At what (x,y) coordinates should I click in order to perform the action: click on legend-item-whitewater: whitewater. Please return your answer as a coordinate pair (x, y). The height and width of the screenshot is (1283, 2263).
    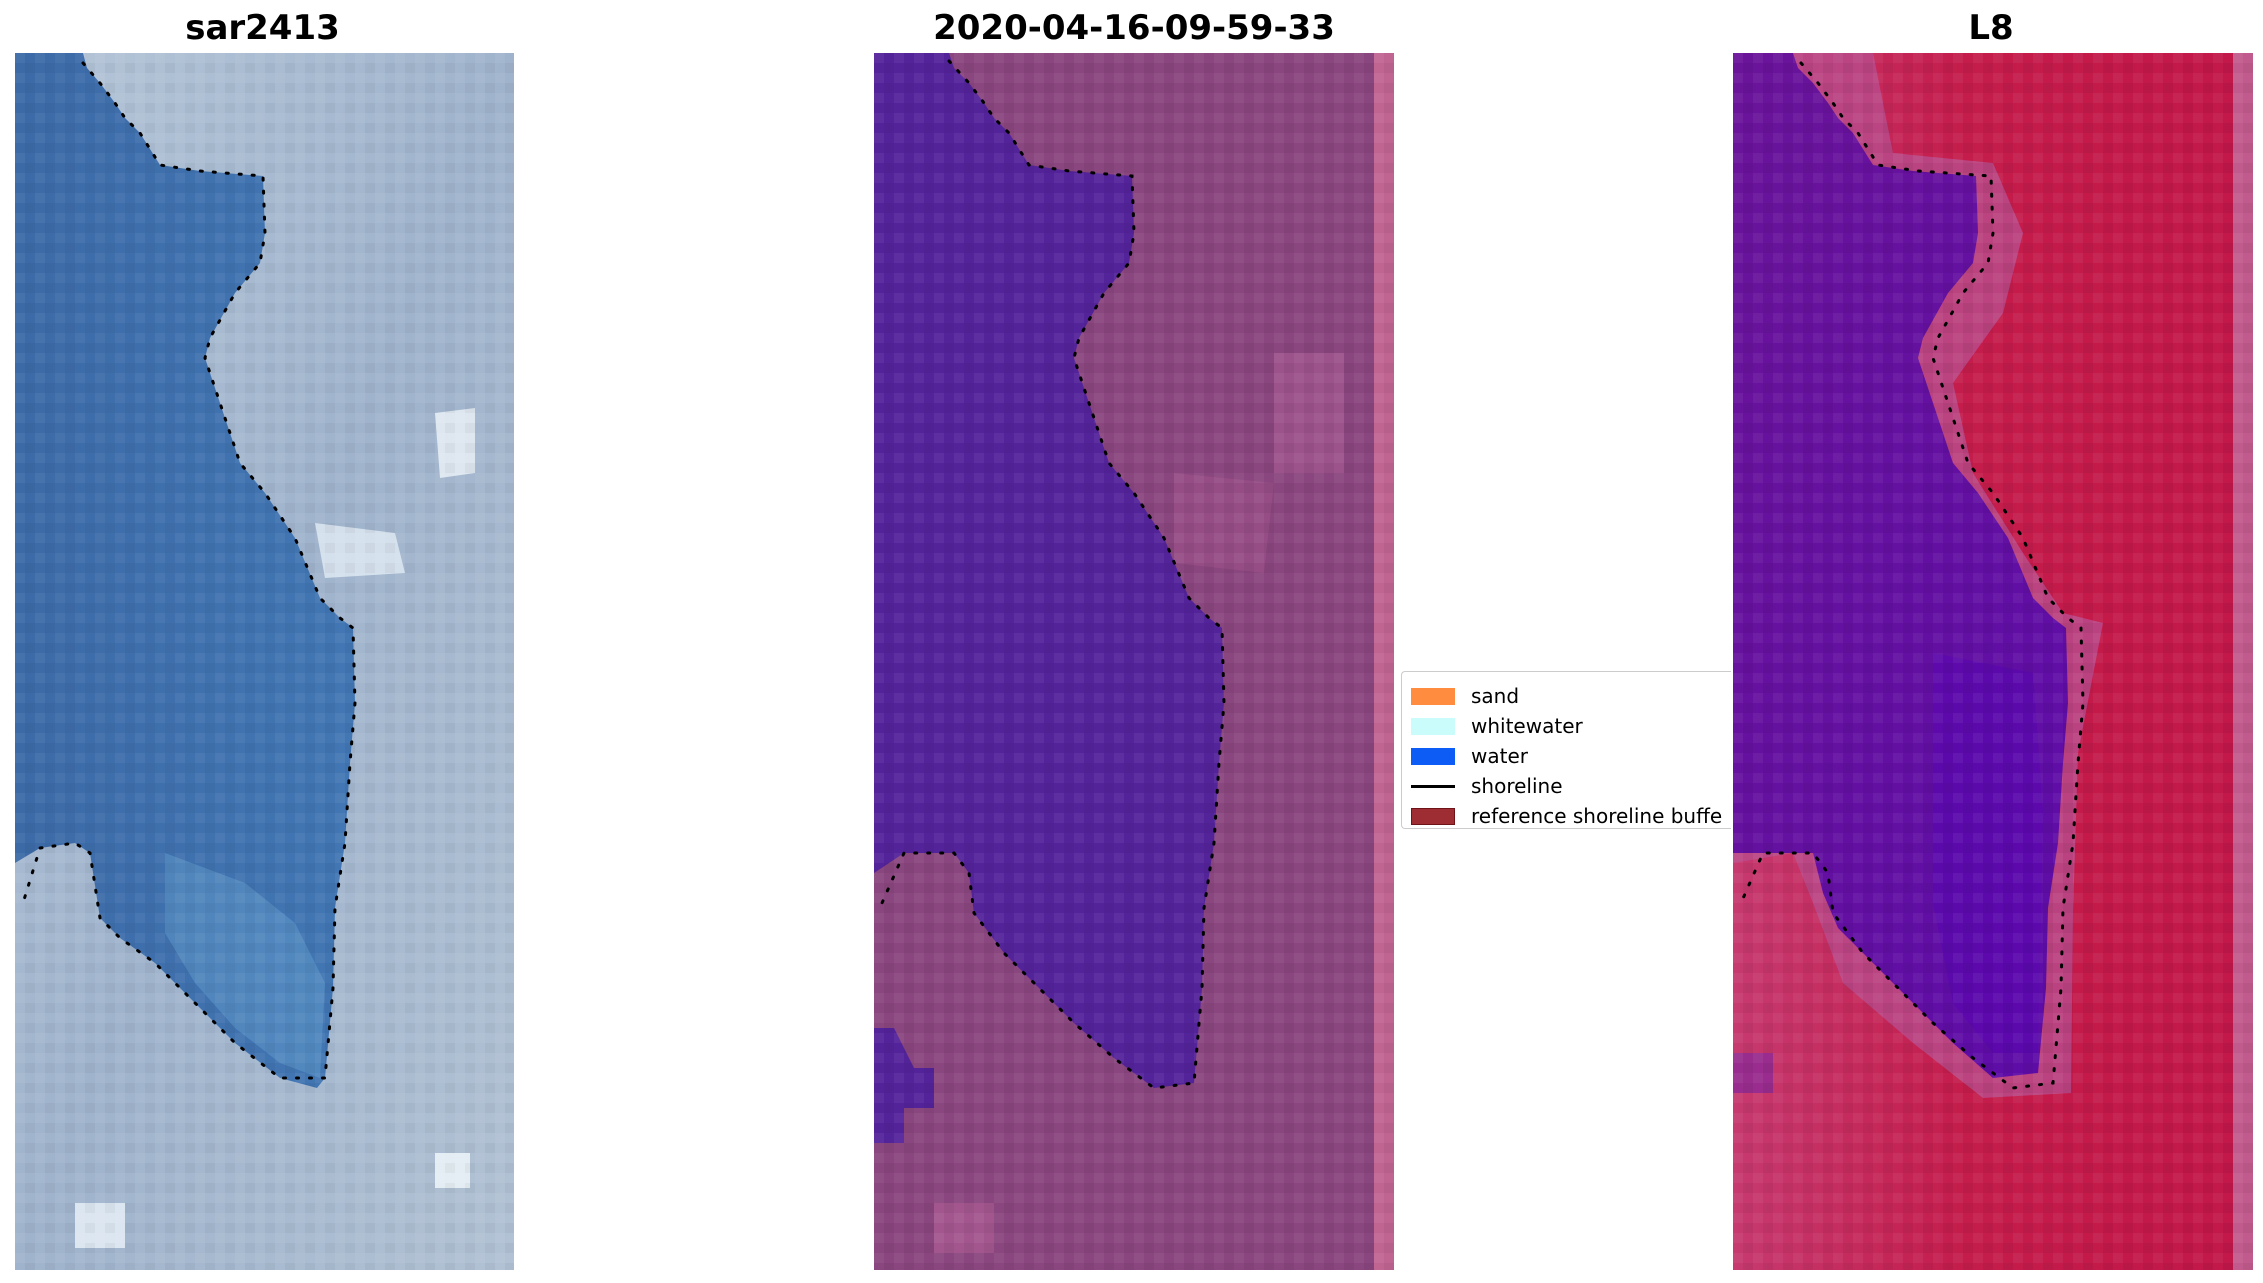
    Looking at the image, I should click on (1497, 726).